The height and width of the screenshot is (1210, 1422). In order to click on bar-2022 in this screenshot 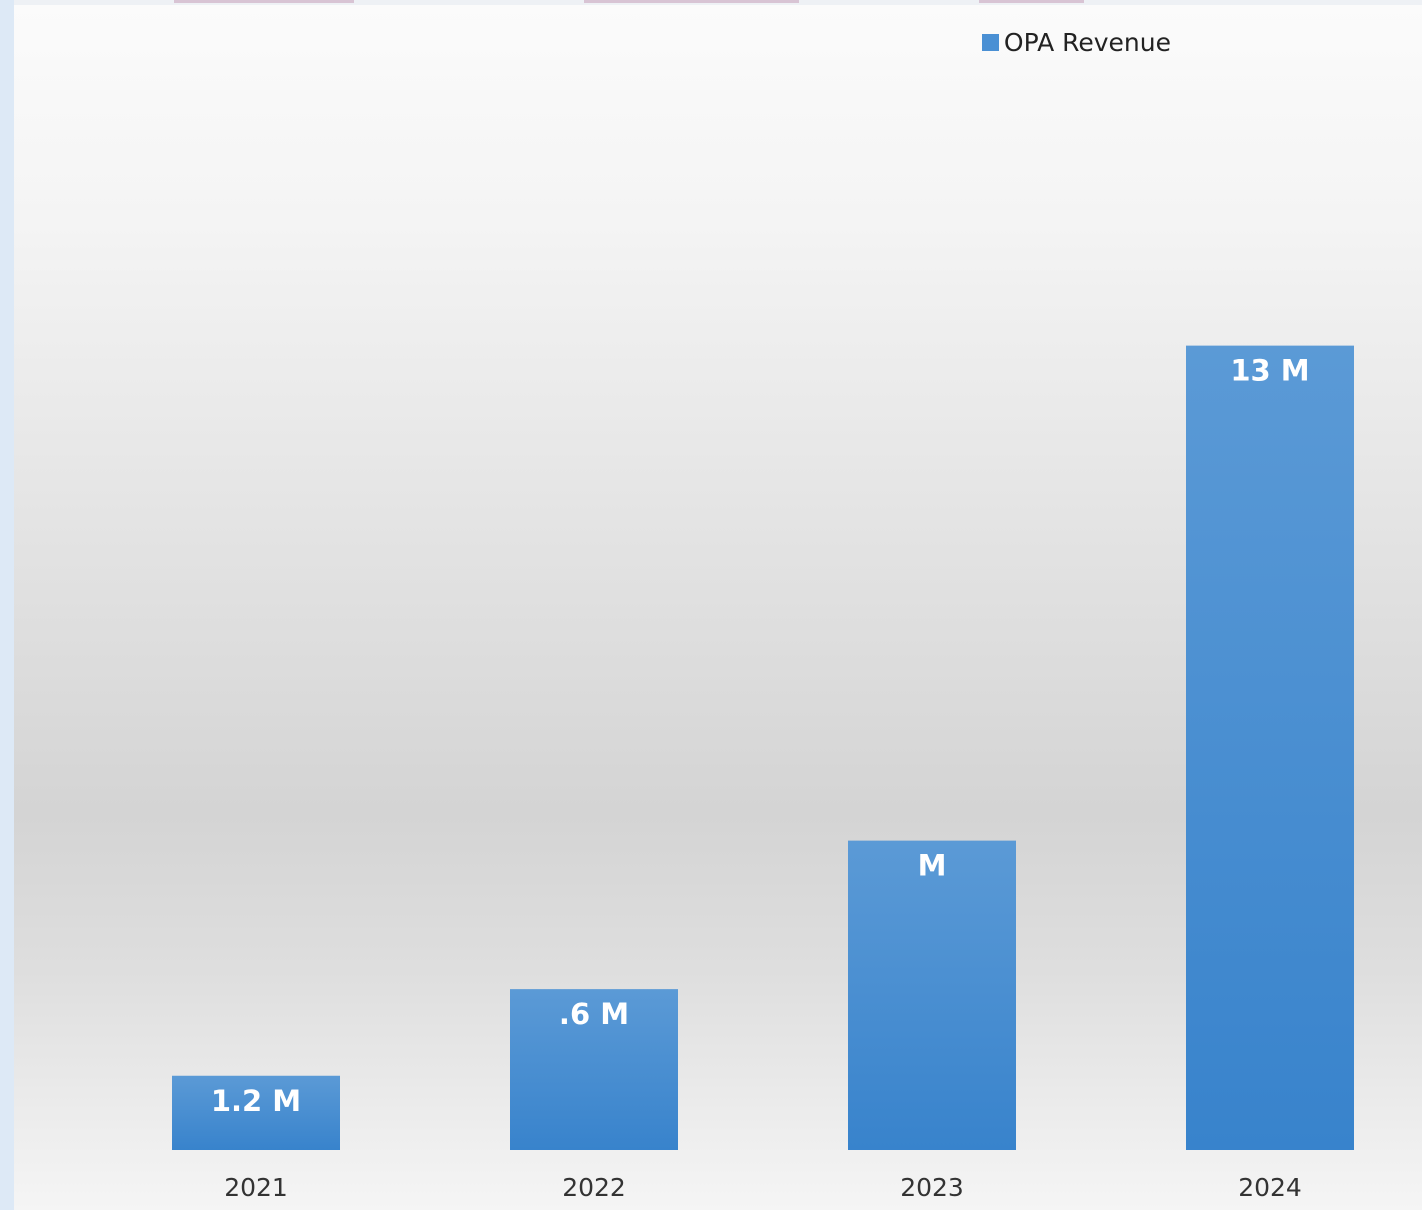, I will do `click(594, 1069)`.